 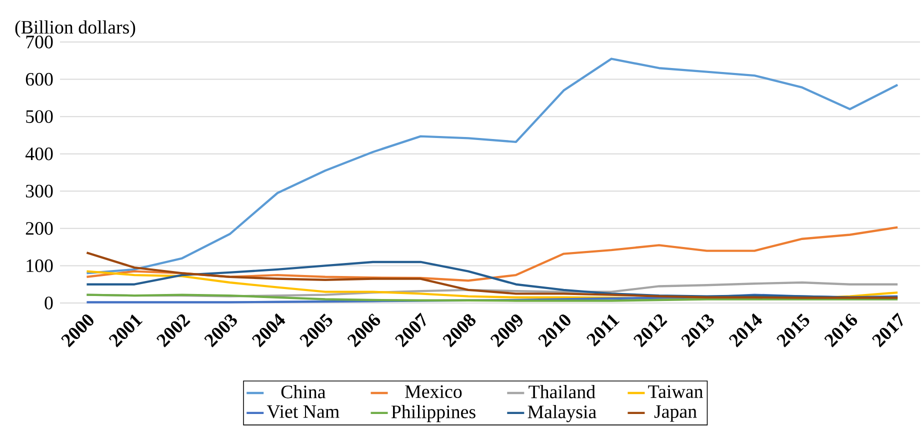 What do you see at coordinates (39, 116) in the screenshot?
I see `y-tick-label: 500` at bounding box center [39, 116].